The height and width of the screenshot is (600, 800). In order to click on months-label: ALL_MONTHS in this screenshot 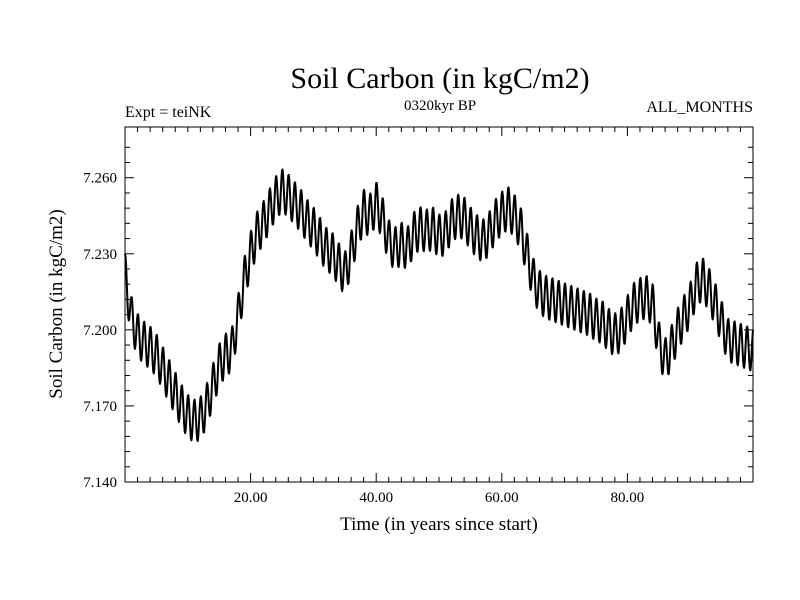, I will do `click(699, 107)`.